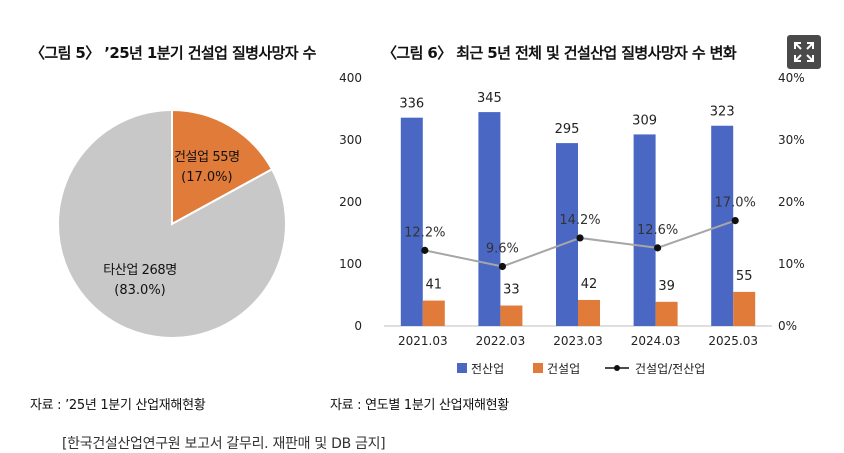  Describe the element at coordinates (644, 120) in the screenshot. I see `bar-value-label: 309` at that location.